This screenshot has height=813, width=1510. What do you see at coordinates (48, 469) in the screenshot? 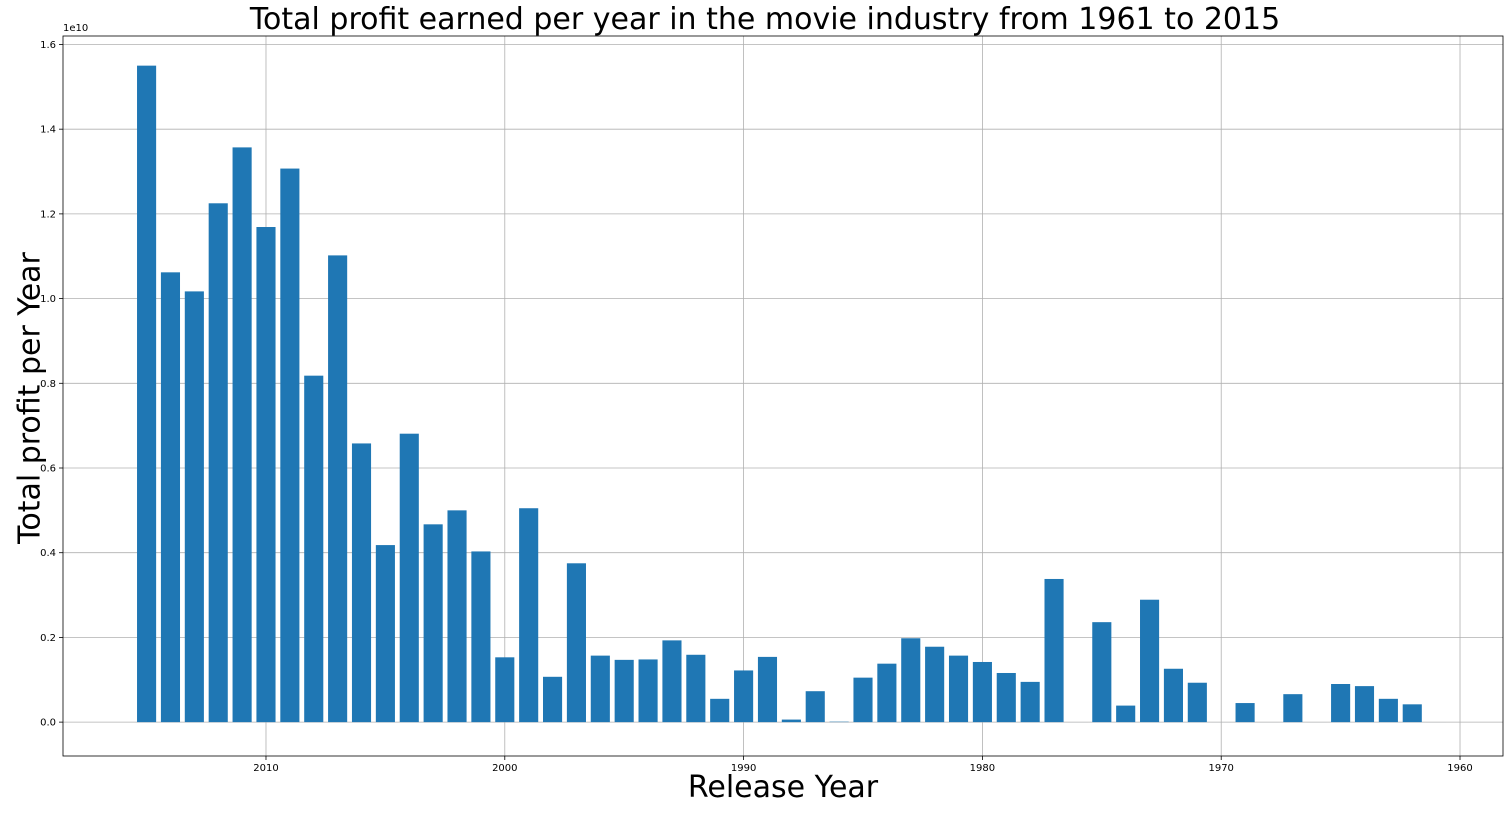
I see `y-tick-label: 0.6` at bounding box center [48, 469].